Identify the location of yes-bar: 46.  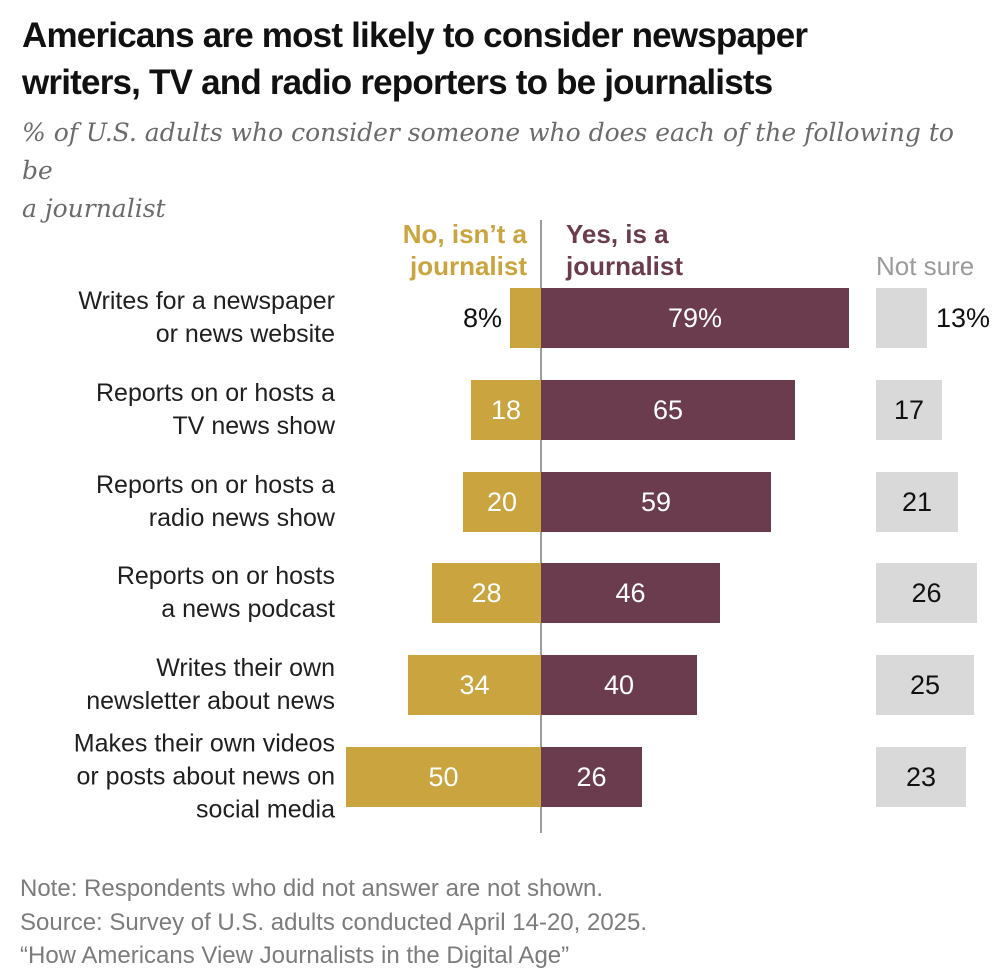
(630, 593).